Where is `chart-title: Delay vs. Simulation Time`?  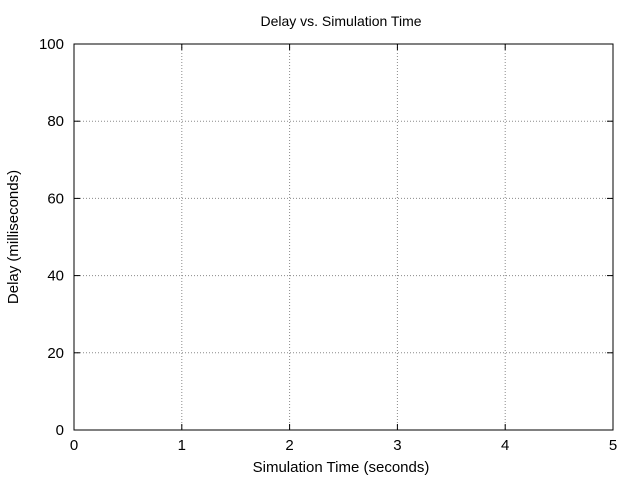
chart-title: Delay vs. Simulation Time is located at coordinates (340, 21).